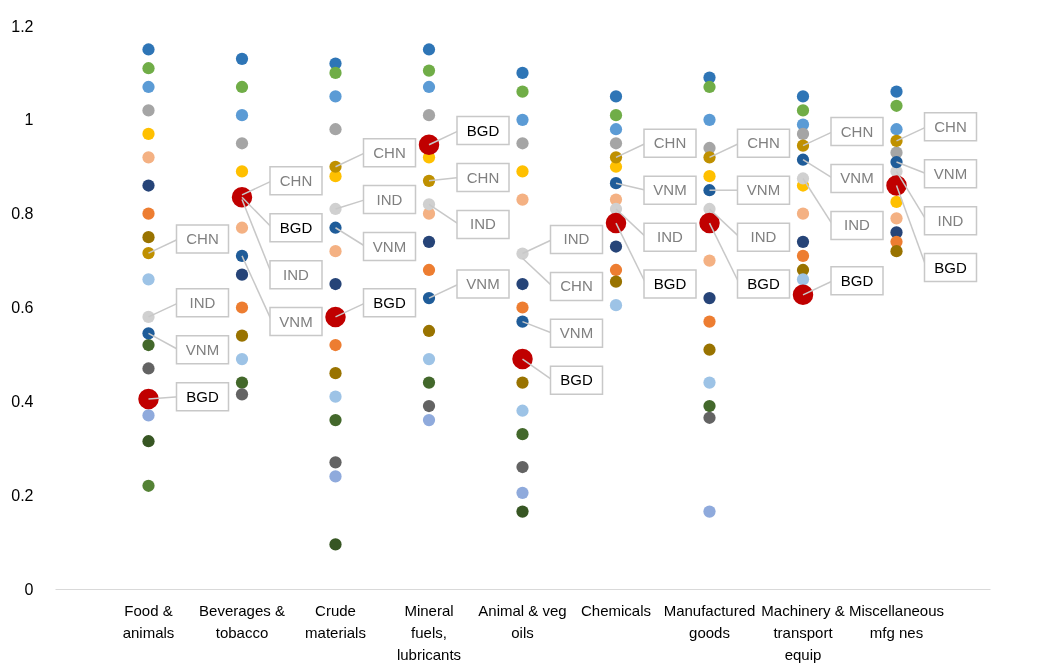 The height and width of the screenshot is (666, 1060). Describe the element at coordinates (22, 401) in the screenshot. I see `y-tick-label: 0.4` at that location.